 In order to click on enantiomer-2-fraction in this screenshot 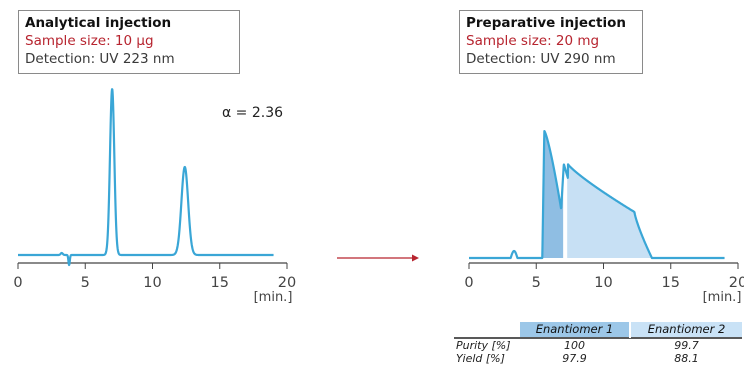, I will do `click(609, 211)`.